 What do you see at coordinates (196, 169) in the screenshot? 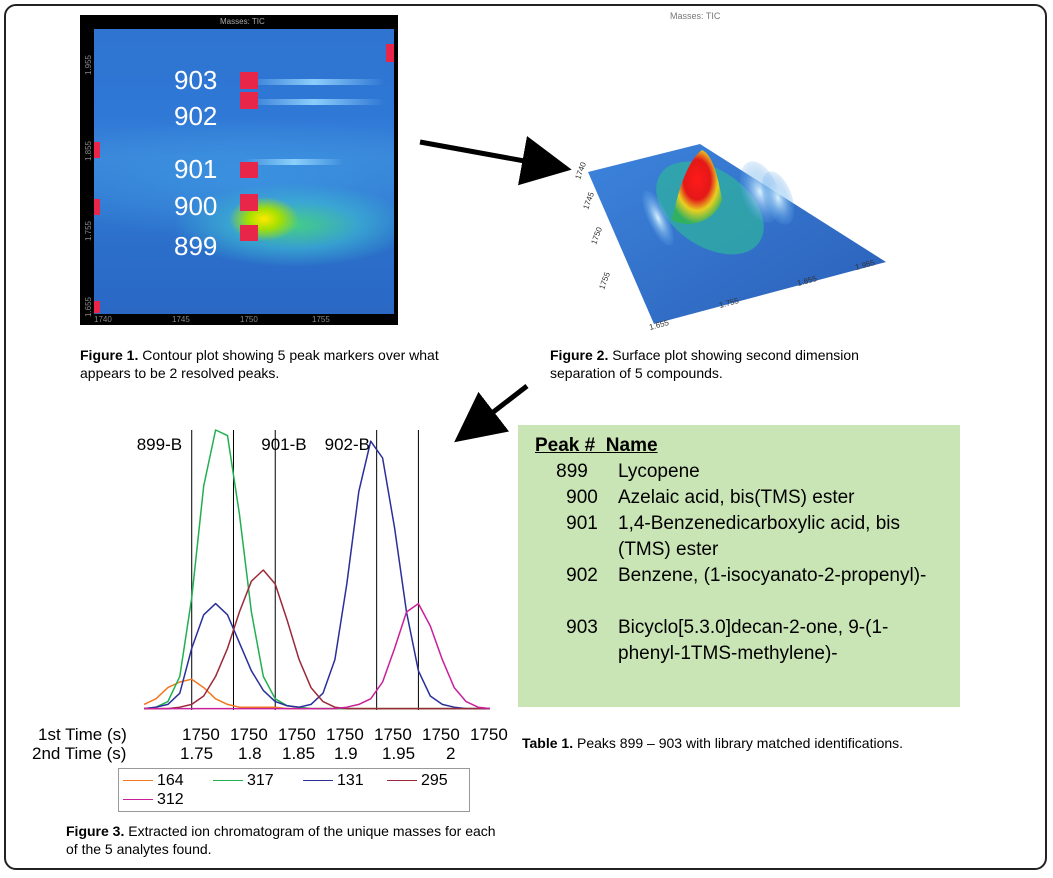
I see `contour-label-901: 901` at bounding box center [196, 169].